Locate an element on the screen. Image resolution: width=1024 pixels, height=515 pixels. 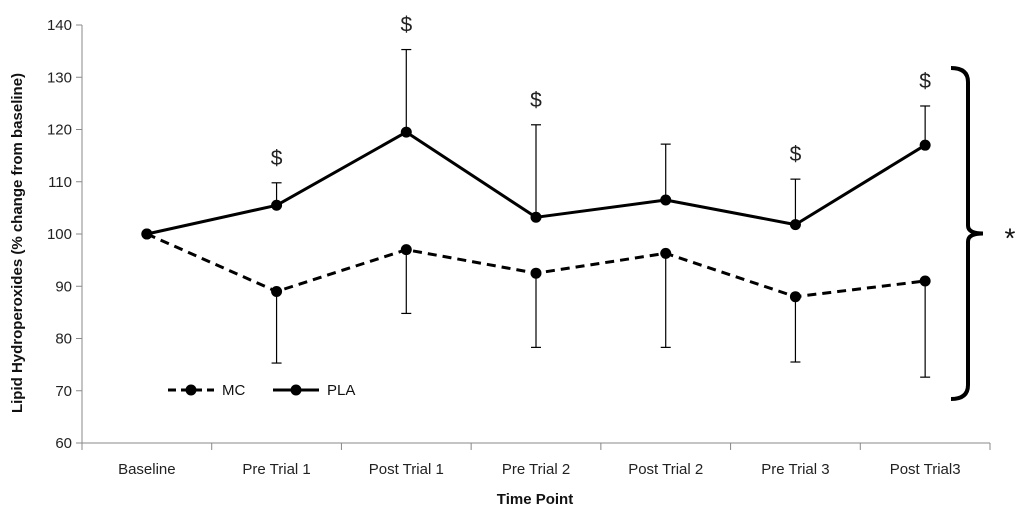
significance-asterisk: * is located at coordinates (1010, 238).